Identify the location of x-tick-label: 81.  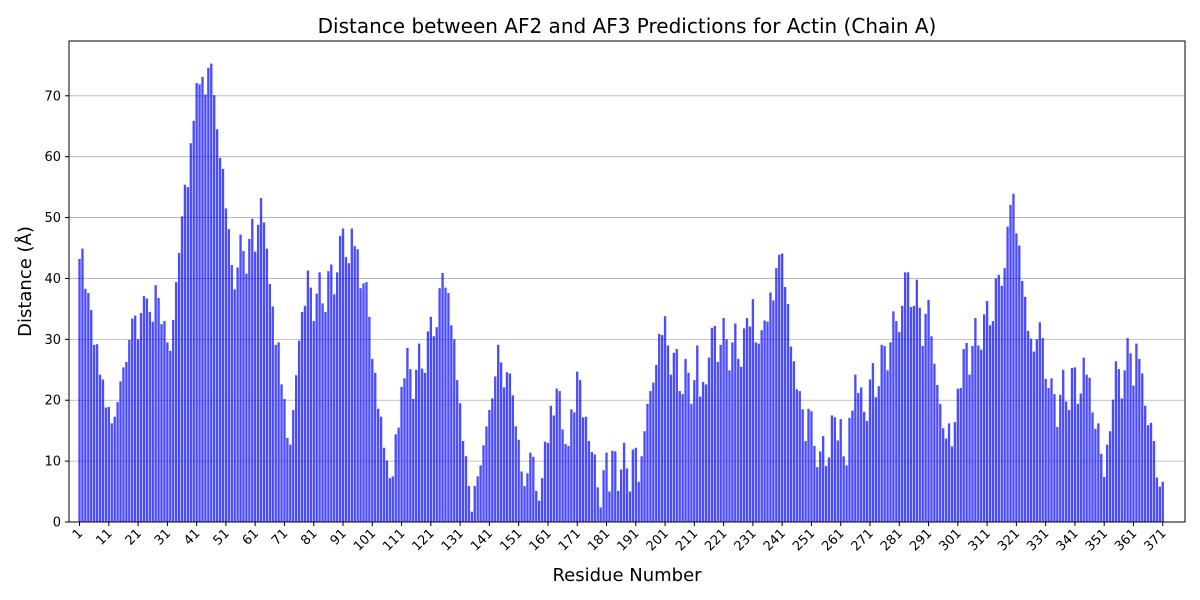
(309, 537).